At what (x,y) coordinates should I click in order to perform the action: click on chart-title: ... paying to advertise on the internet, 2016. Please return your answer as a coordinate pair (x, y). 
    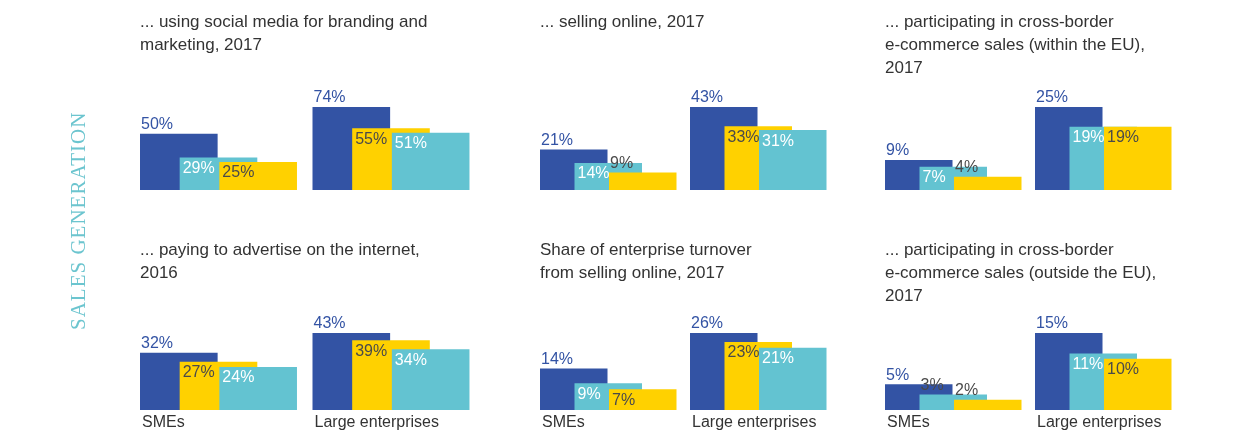
    Looking at the image, I should click on (280, 261).